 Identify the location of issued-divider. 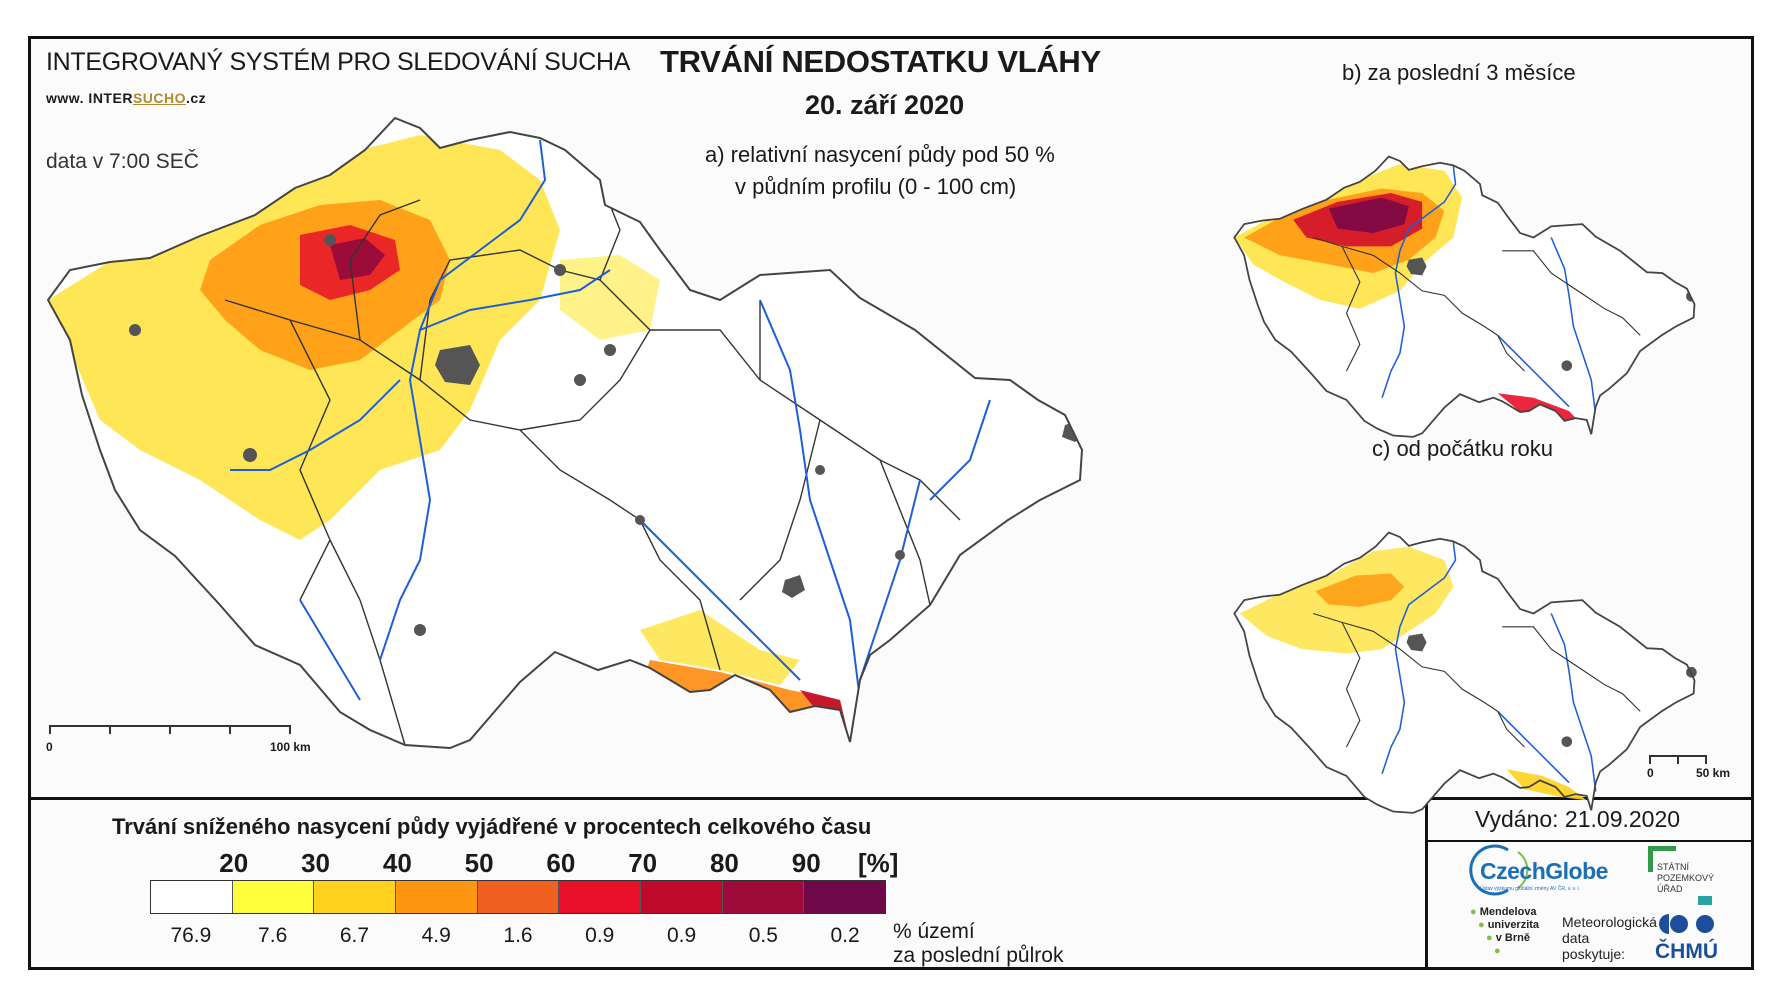
(1591, 841).